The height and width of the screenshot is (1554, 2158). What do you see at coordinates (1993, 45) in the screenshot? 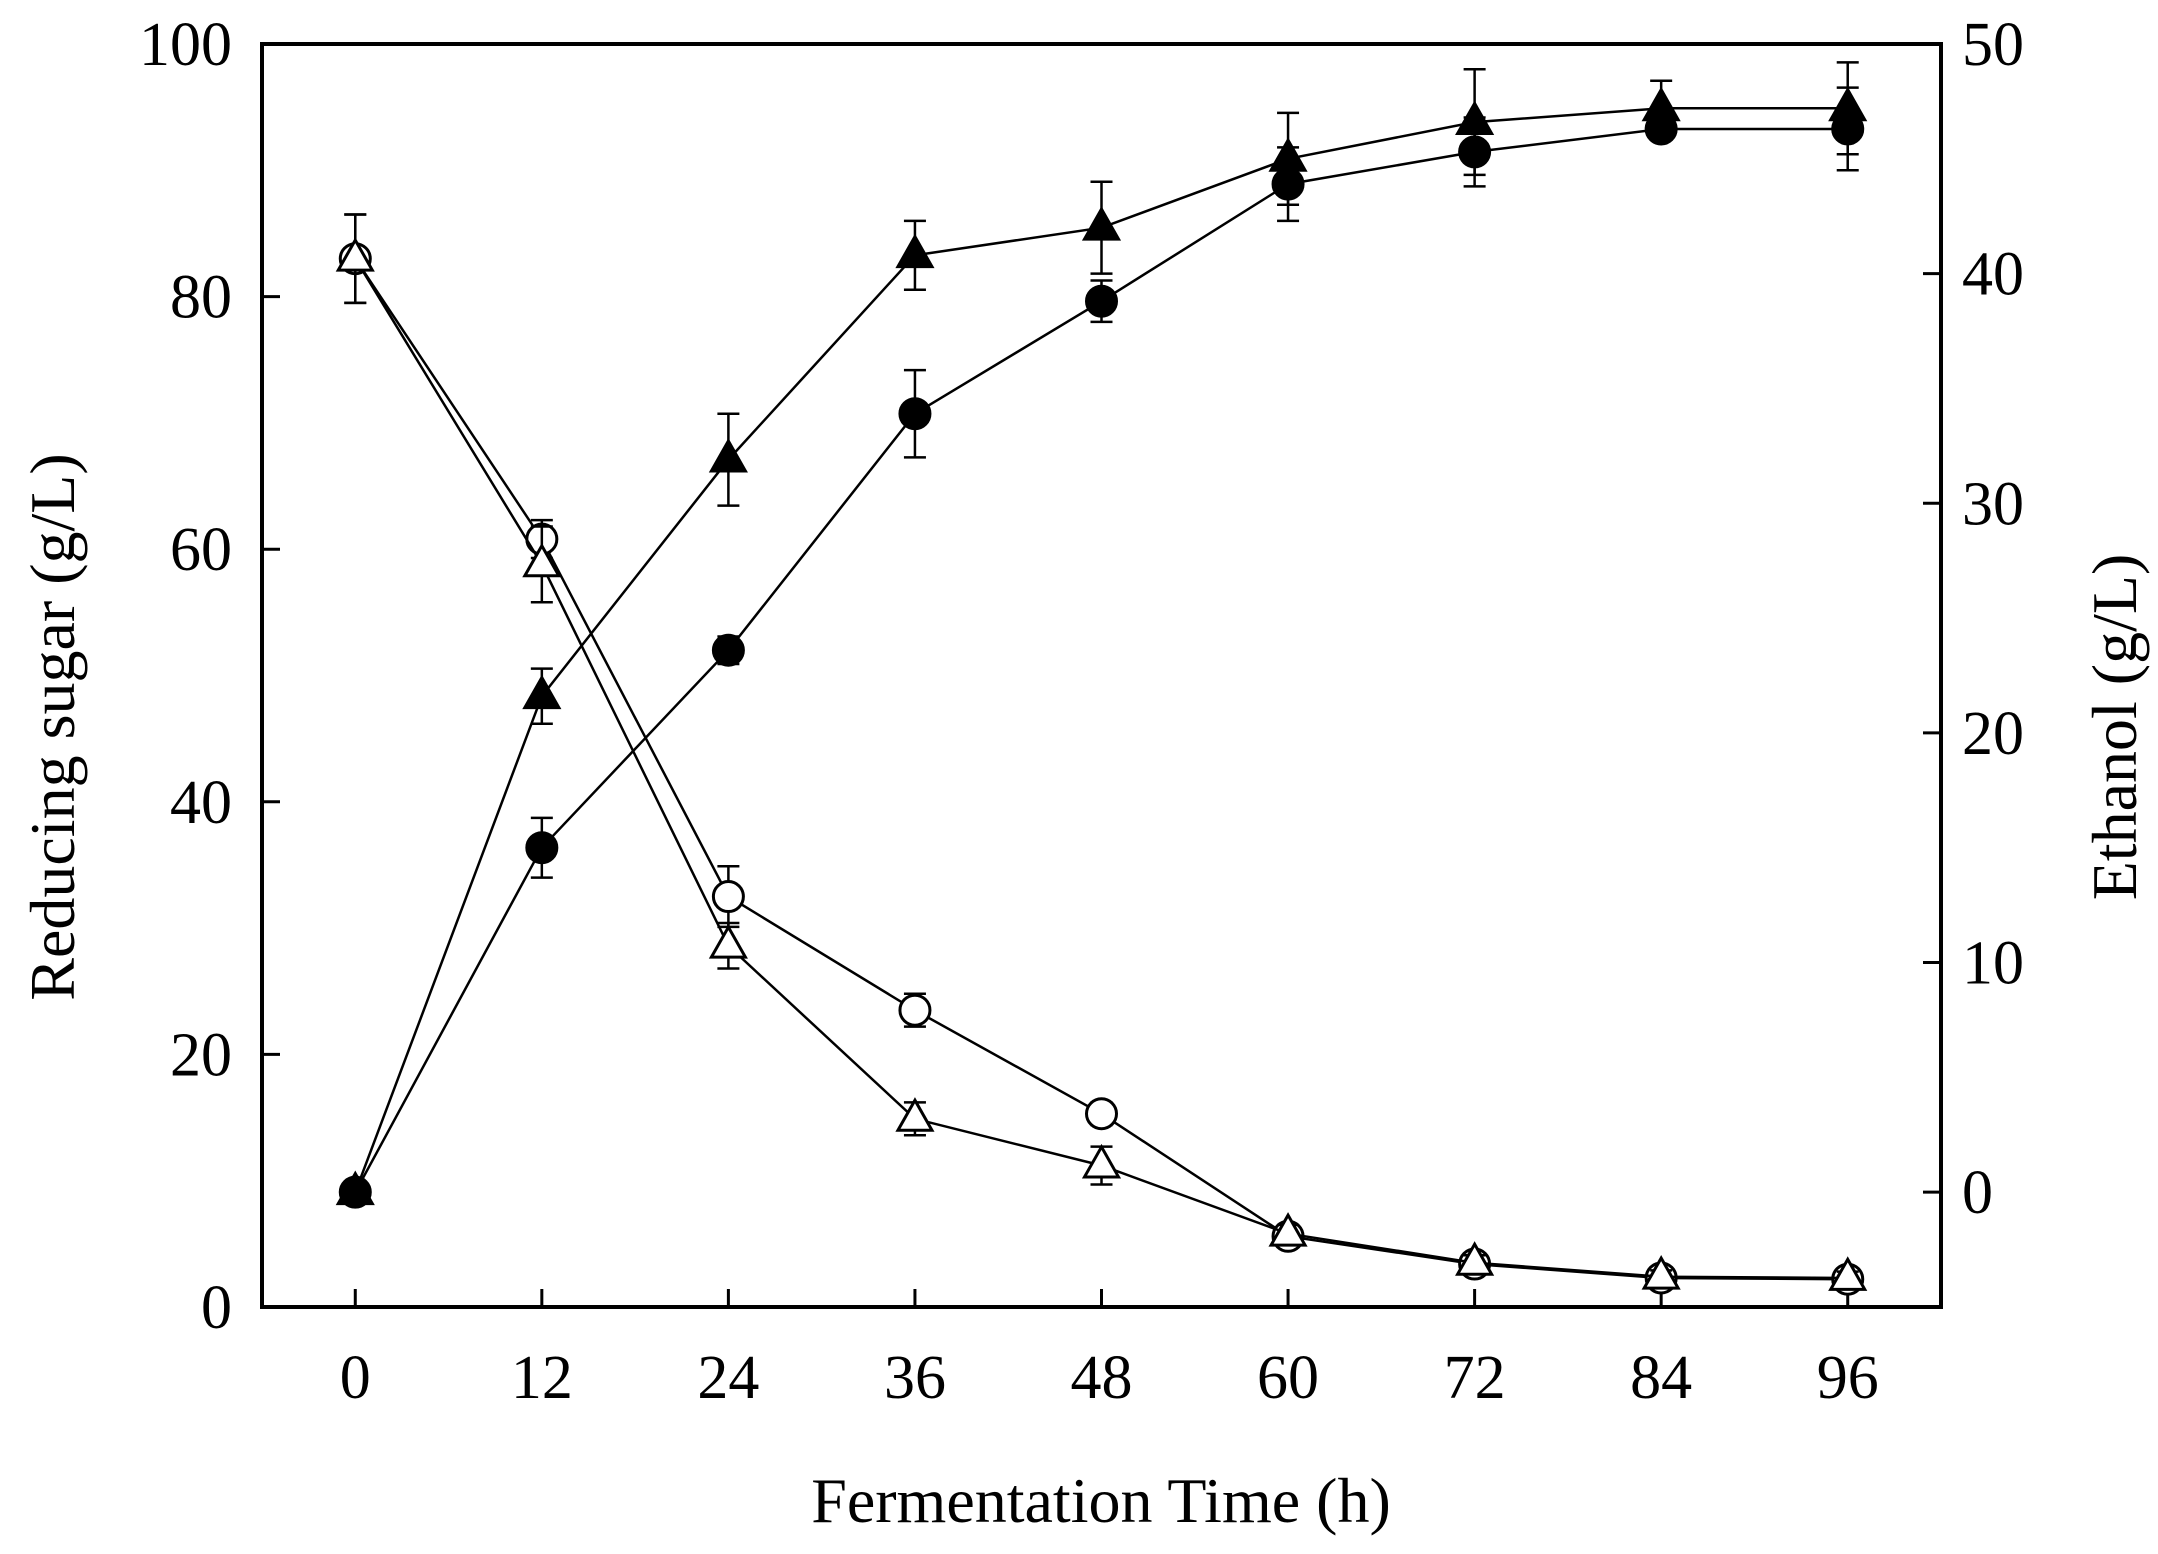
I see `y-right-tick-label: 50` at bounding box center [1993, 45].